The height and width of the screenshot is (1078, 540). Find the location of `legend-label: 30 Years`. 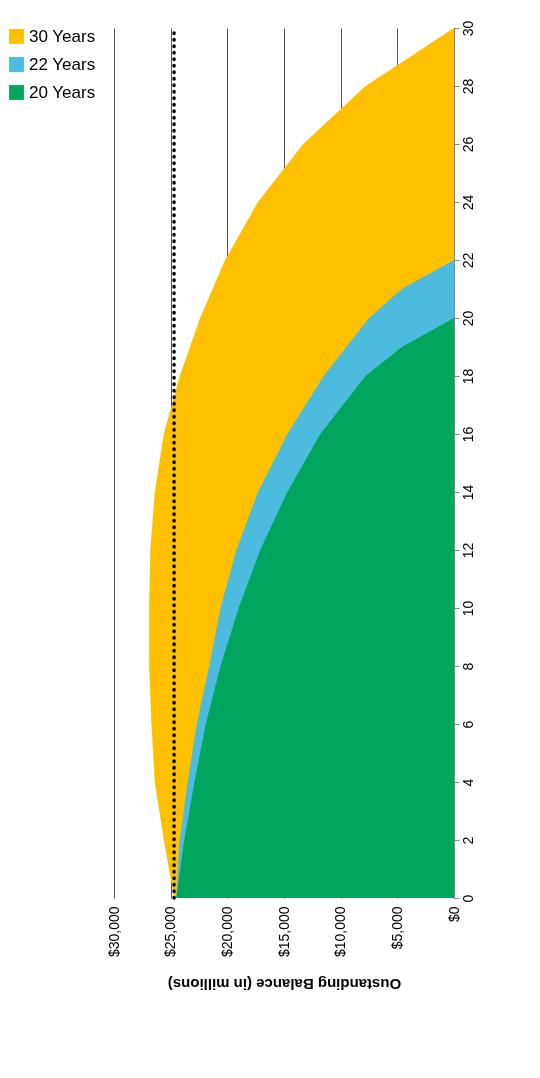

legend-label: 30 Years is located at coordinates (62, 36).